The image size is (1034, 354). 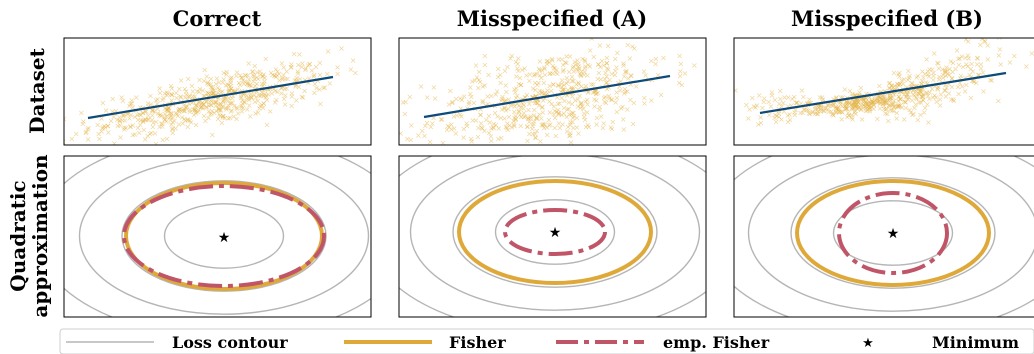 I want to click on fisher-ellipse, so click(x=893, y=233).